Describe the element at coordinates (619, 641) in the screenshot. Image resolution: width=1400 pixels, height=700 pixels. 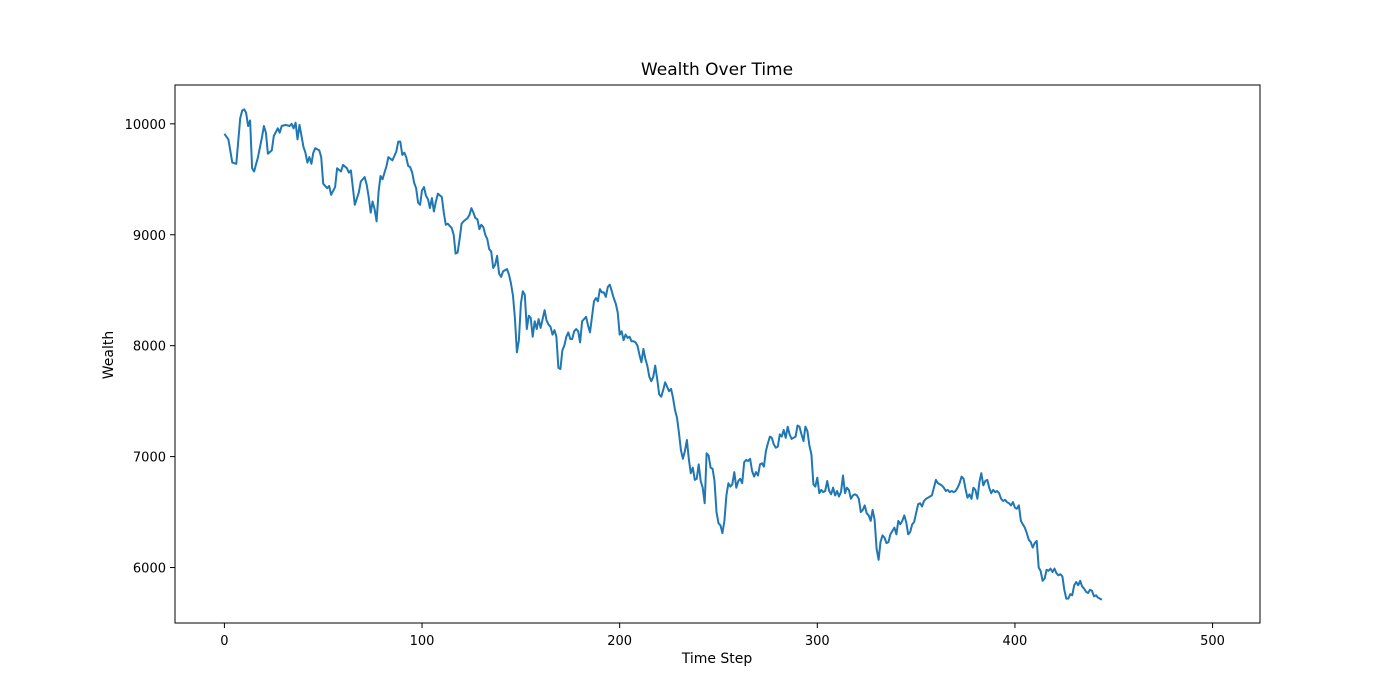
I see `x-tick-label: 200` at that location.